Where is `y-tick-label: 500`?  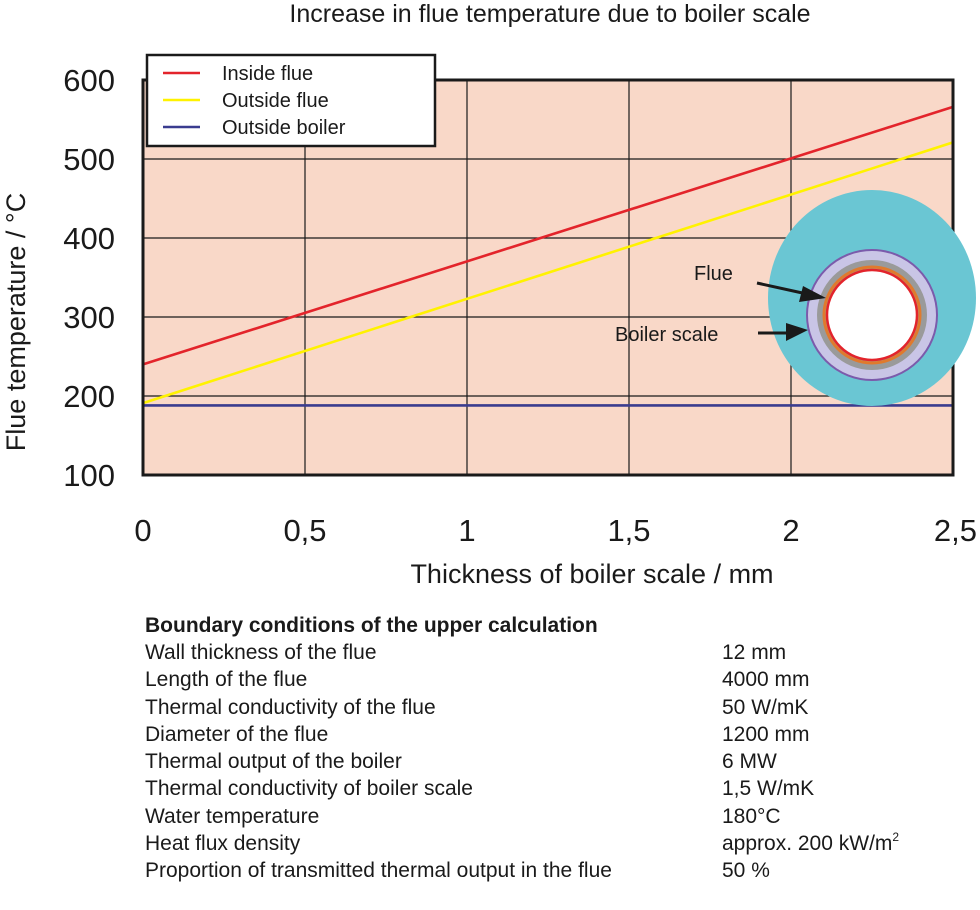
y-tick-label: 500 is located at coordinates (89, 159).